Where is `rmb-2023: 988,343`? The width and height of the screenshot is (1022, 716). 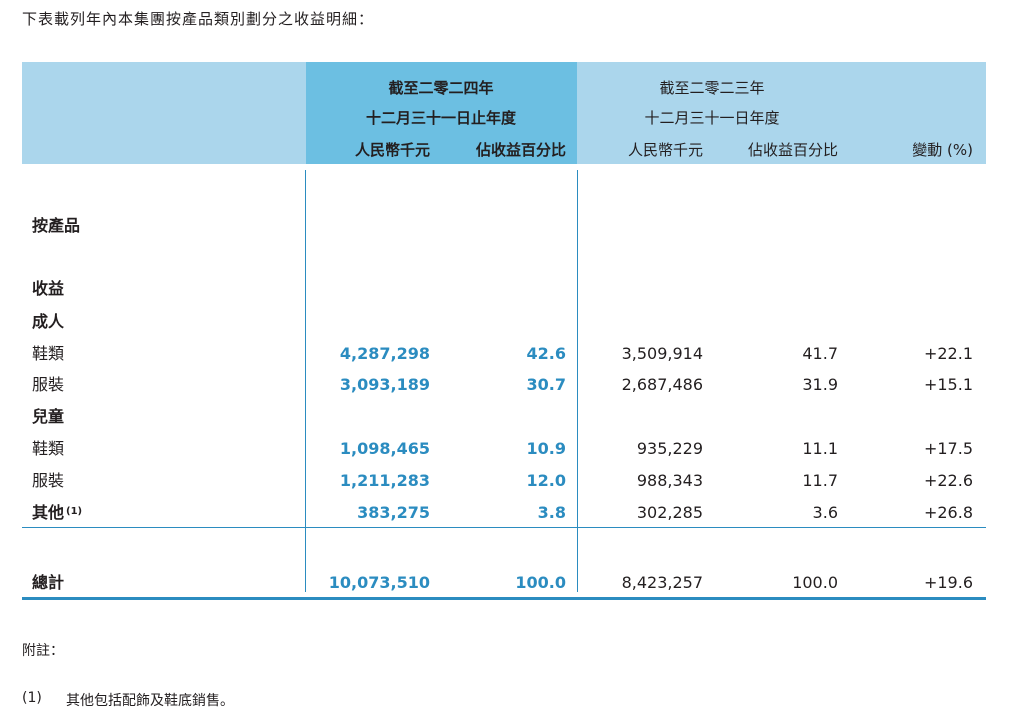 rmb-2023: 988,343 is located at coordinates (669, 480).